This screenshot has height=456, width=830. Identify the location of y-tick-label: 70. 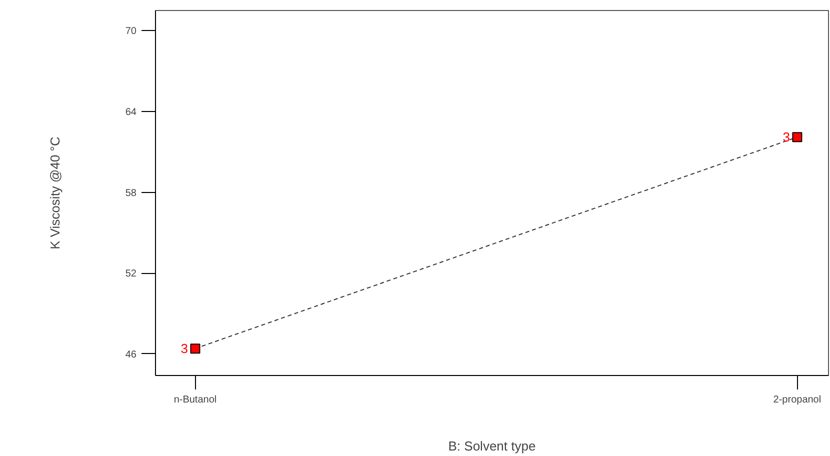
(131, 32).